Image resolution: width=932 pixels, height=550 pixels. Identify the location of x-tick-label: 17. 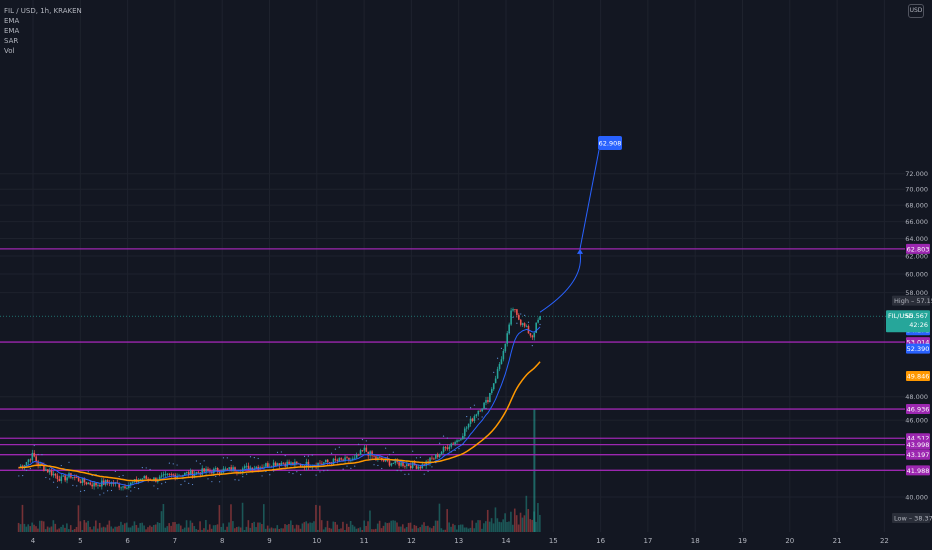
(647, 541).